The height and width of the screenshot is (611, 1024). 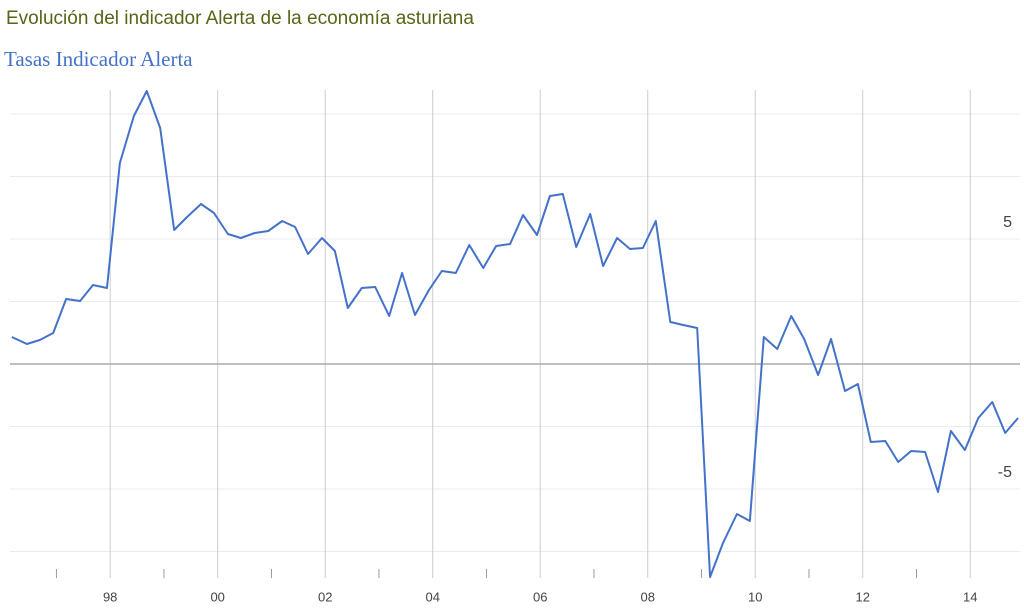 I want to click on x-tick-label: 14, so click(x=970, y=596).